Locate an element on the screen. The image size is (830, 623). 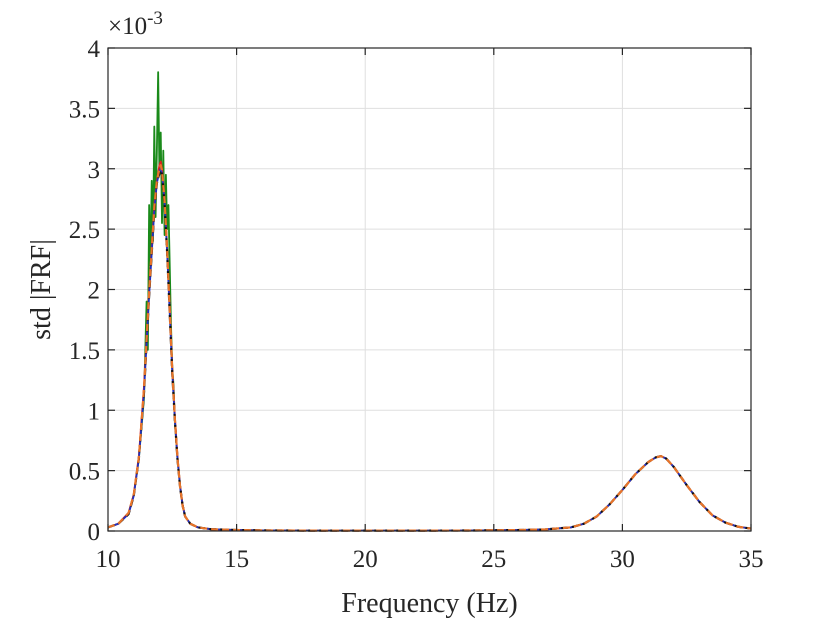
y-tick-label: 1.5 is located at coordinates (84, 351).